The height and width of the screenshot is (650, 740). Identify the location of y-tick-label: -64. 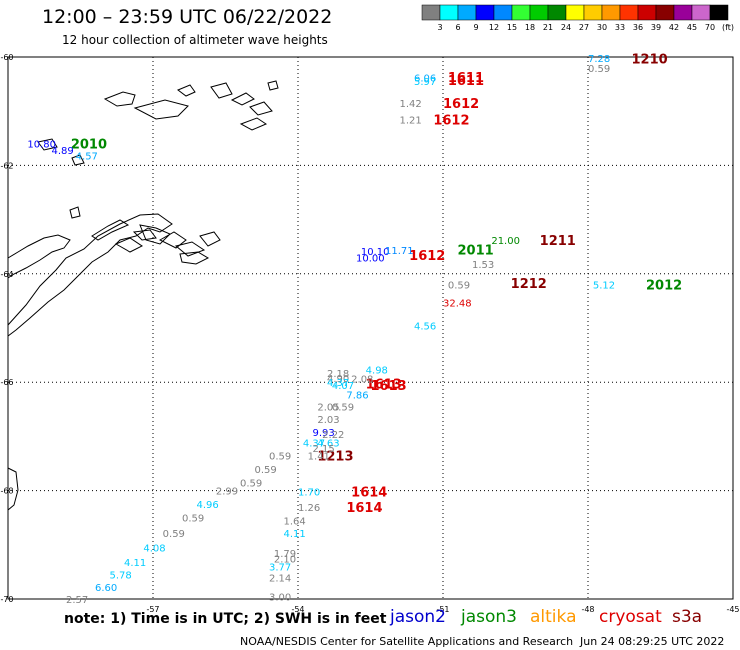
(6, 274).